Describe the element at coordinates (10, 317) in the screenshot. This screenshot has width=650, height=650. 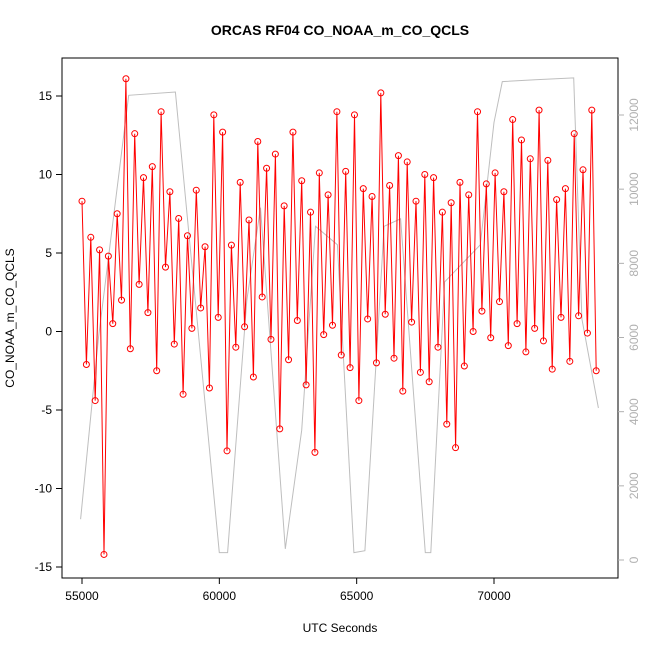
I see `y-axis-label: CO_NOAA_m_CO_QCLS` at that location.